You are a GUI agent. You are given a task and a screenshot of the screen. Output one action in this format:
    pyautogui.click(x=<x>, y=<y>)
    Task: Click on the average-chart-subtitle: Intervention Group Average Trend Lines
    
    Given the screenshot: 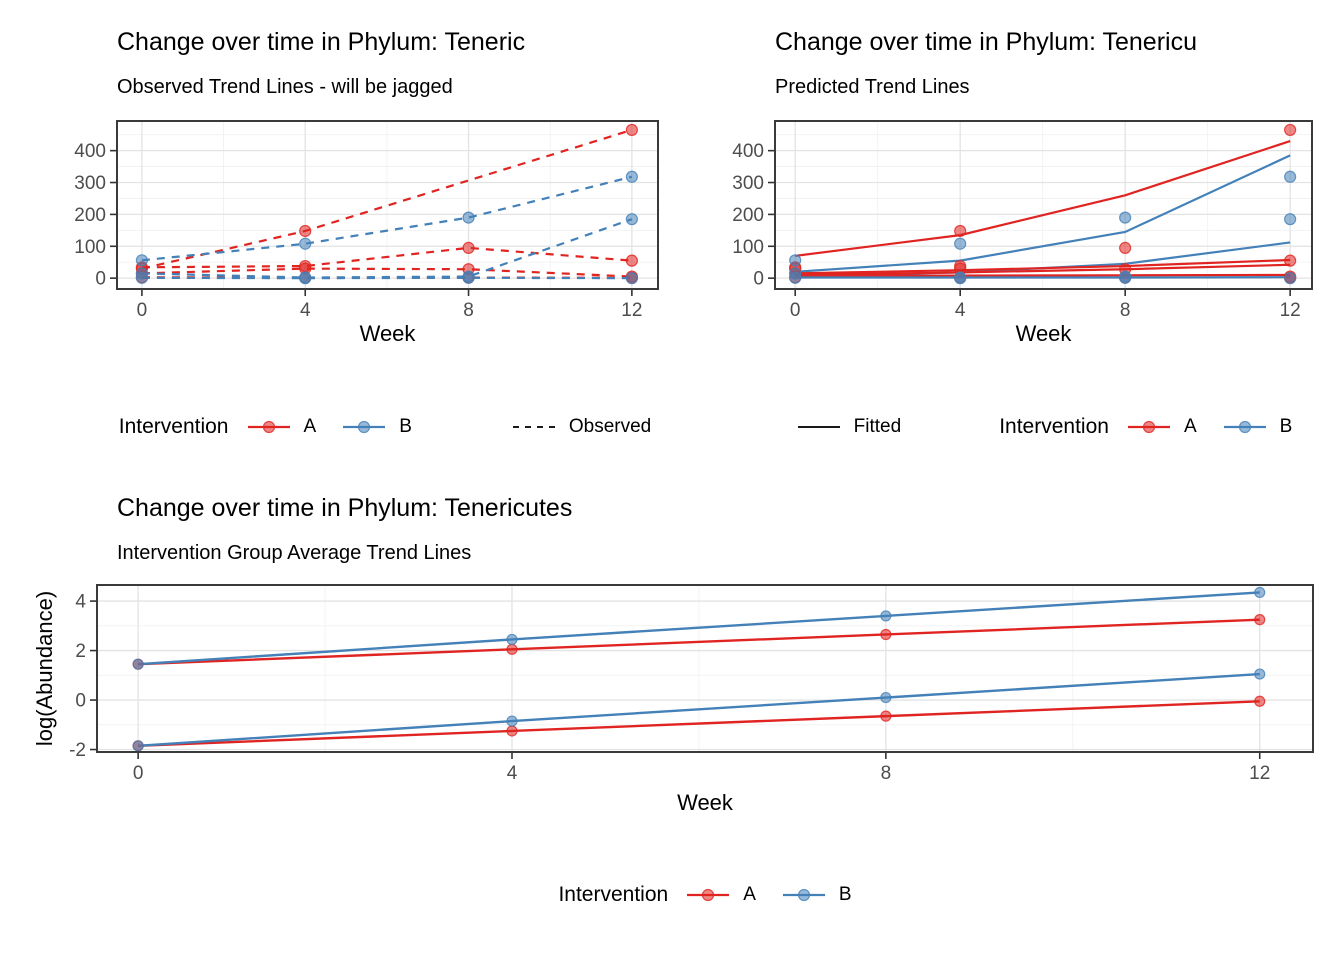 What is the action you would take?
    pyautogui.click(x=294, y=553)
    